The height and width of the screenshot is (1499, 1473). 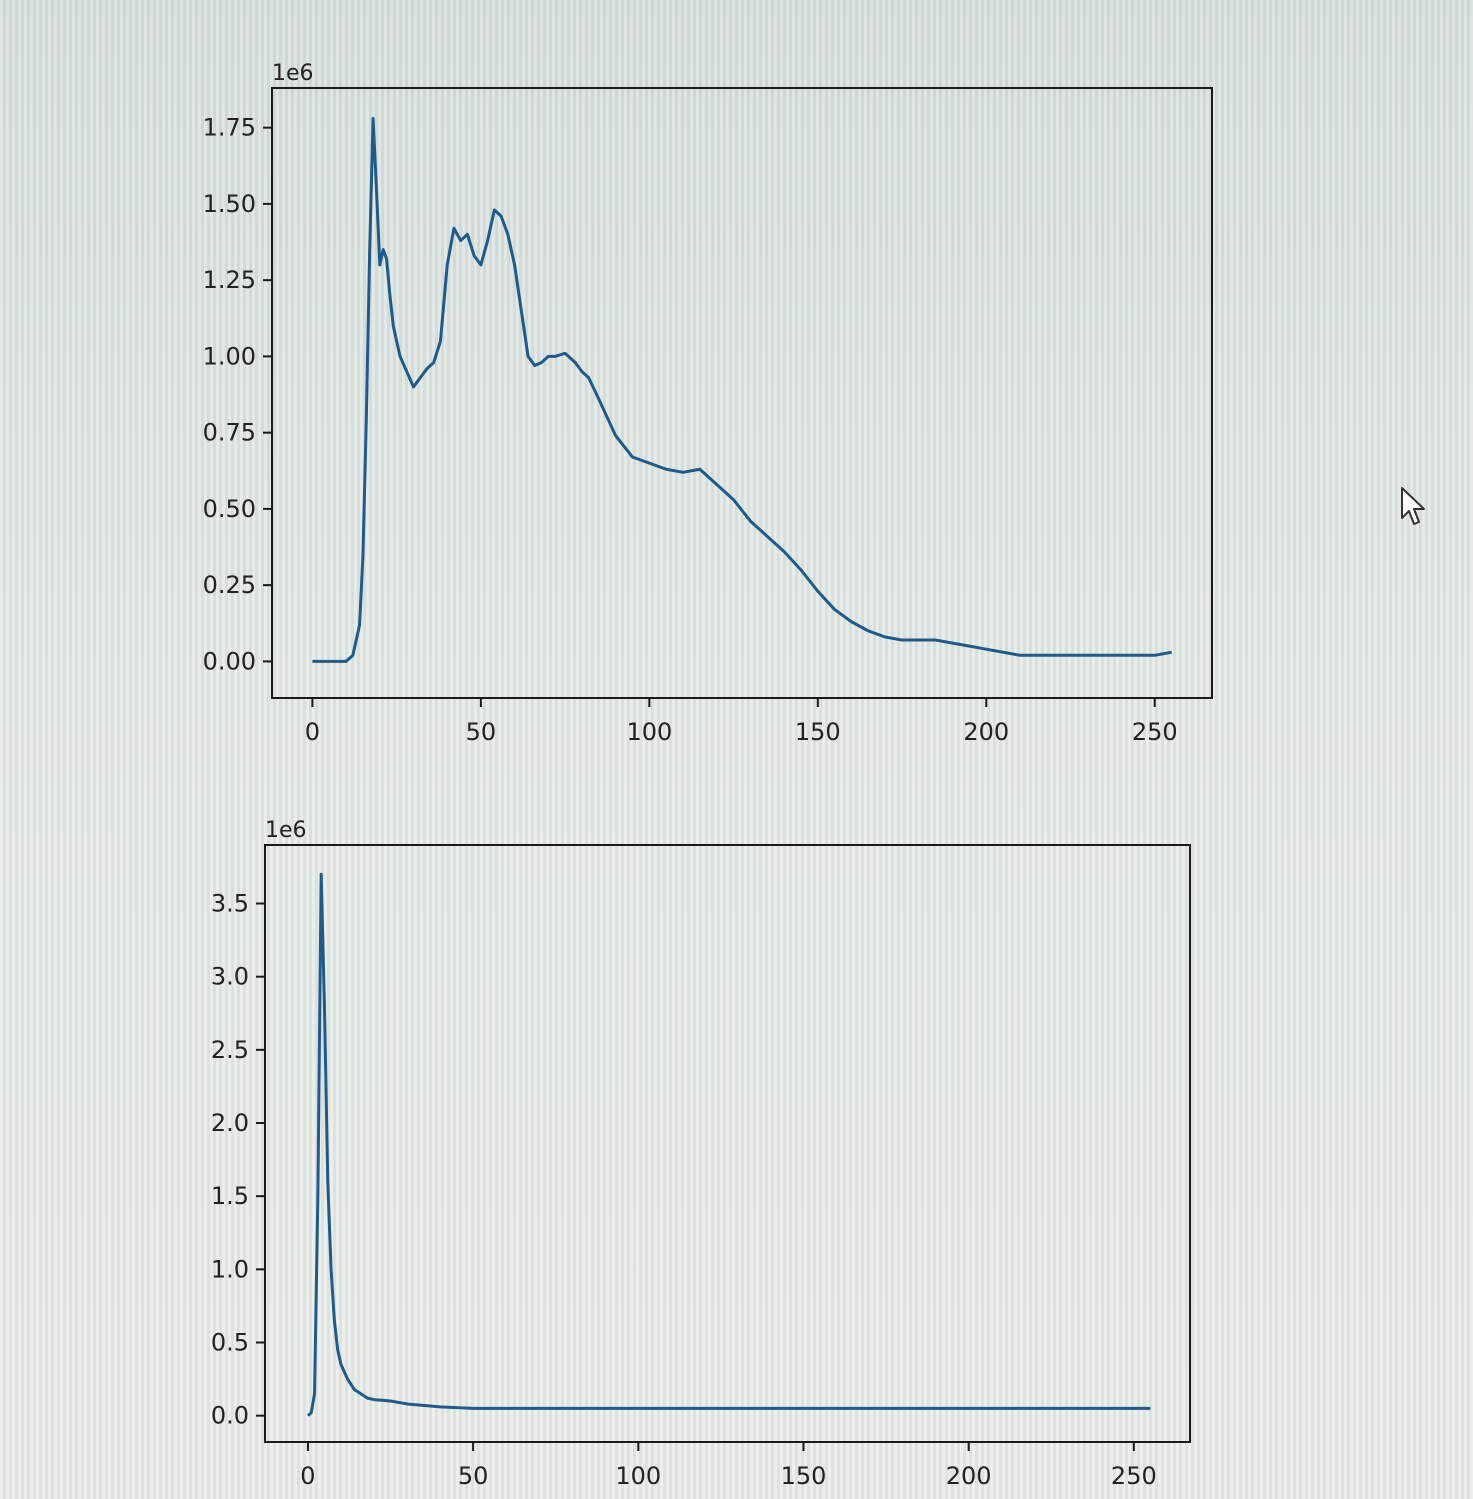 What do you see at coordinates (230, 1050) in the screenshot?
I see `y-tick-label: 2.5` at bounding box center [230, 1050].